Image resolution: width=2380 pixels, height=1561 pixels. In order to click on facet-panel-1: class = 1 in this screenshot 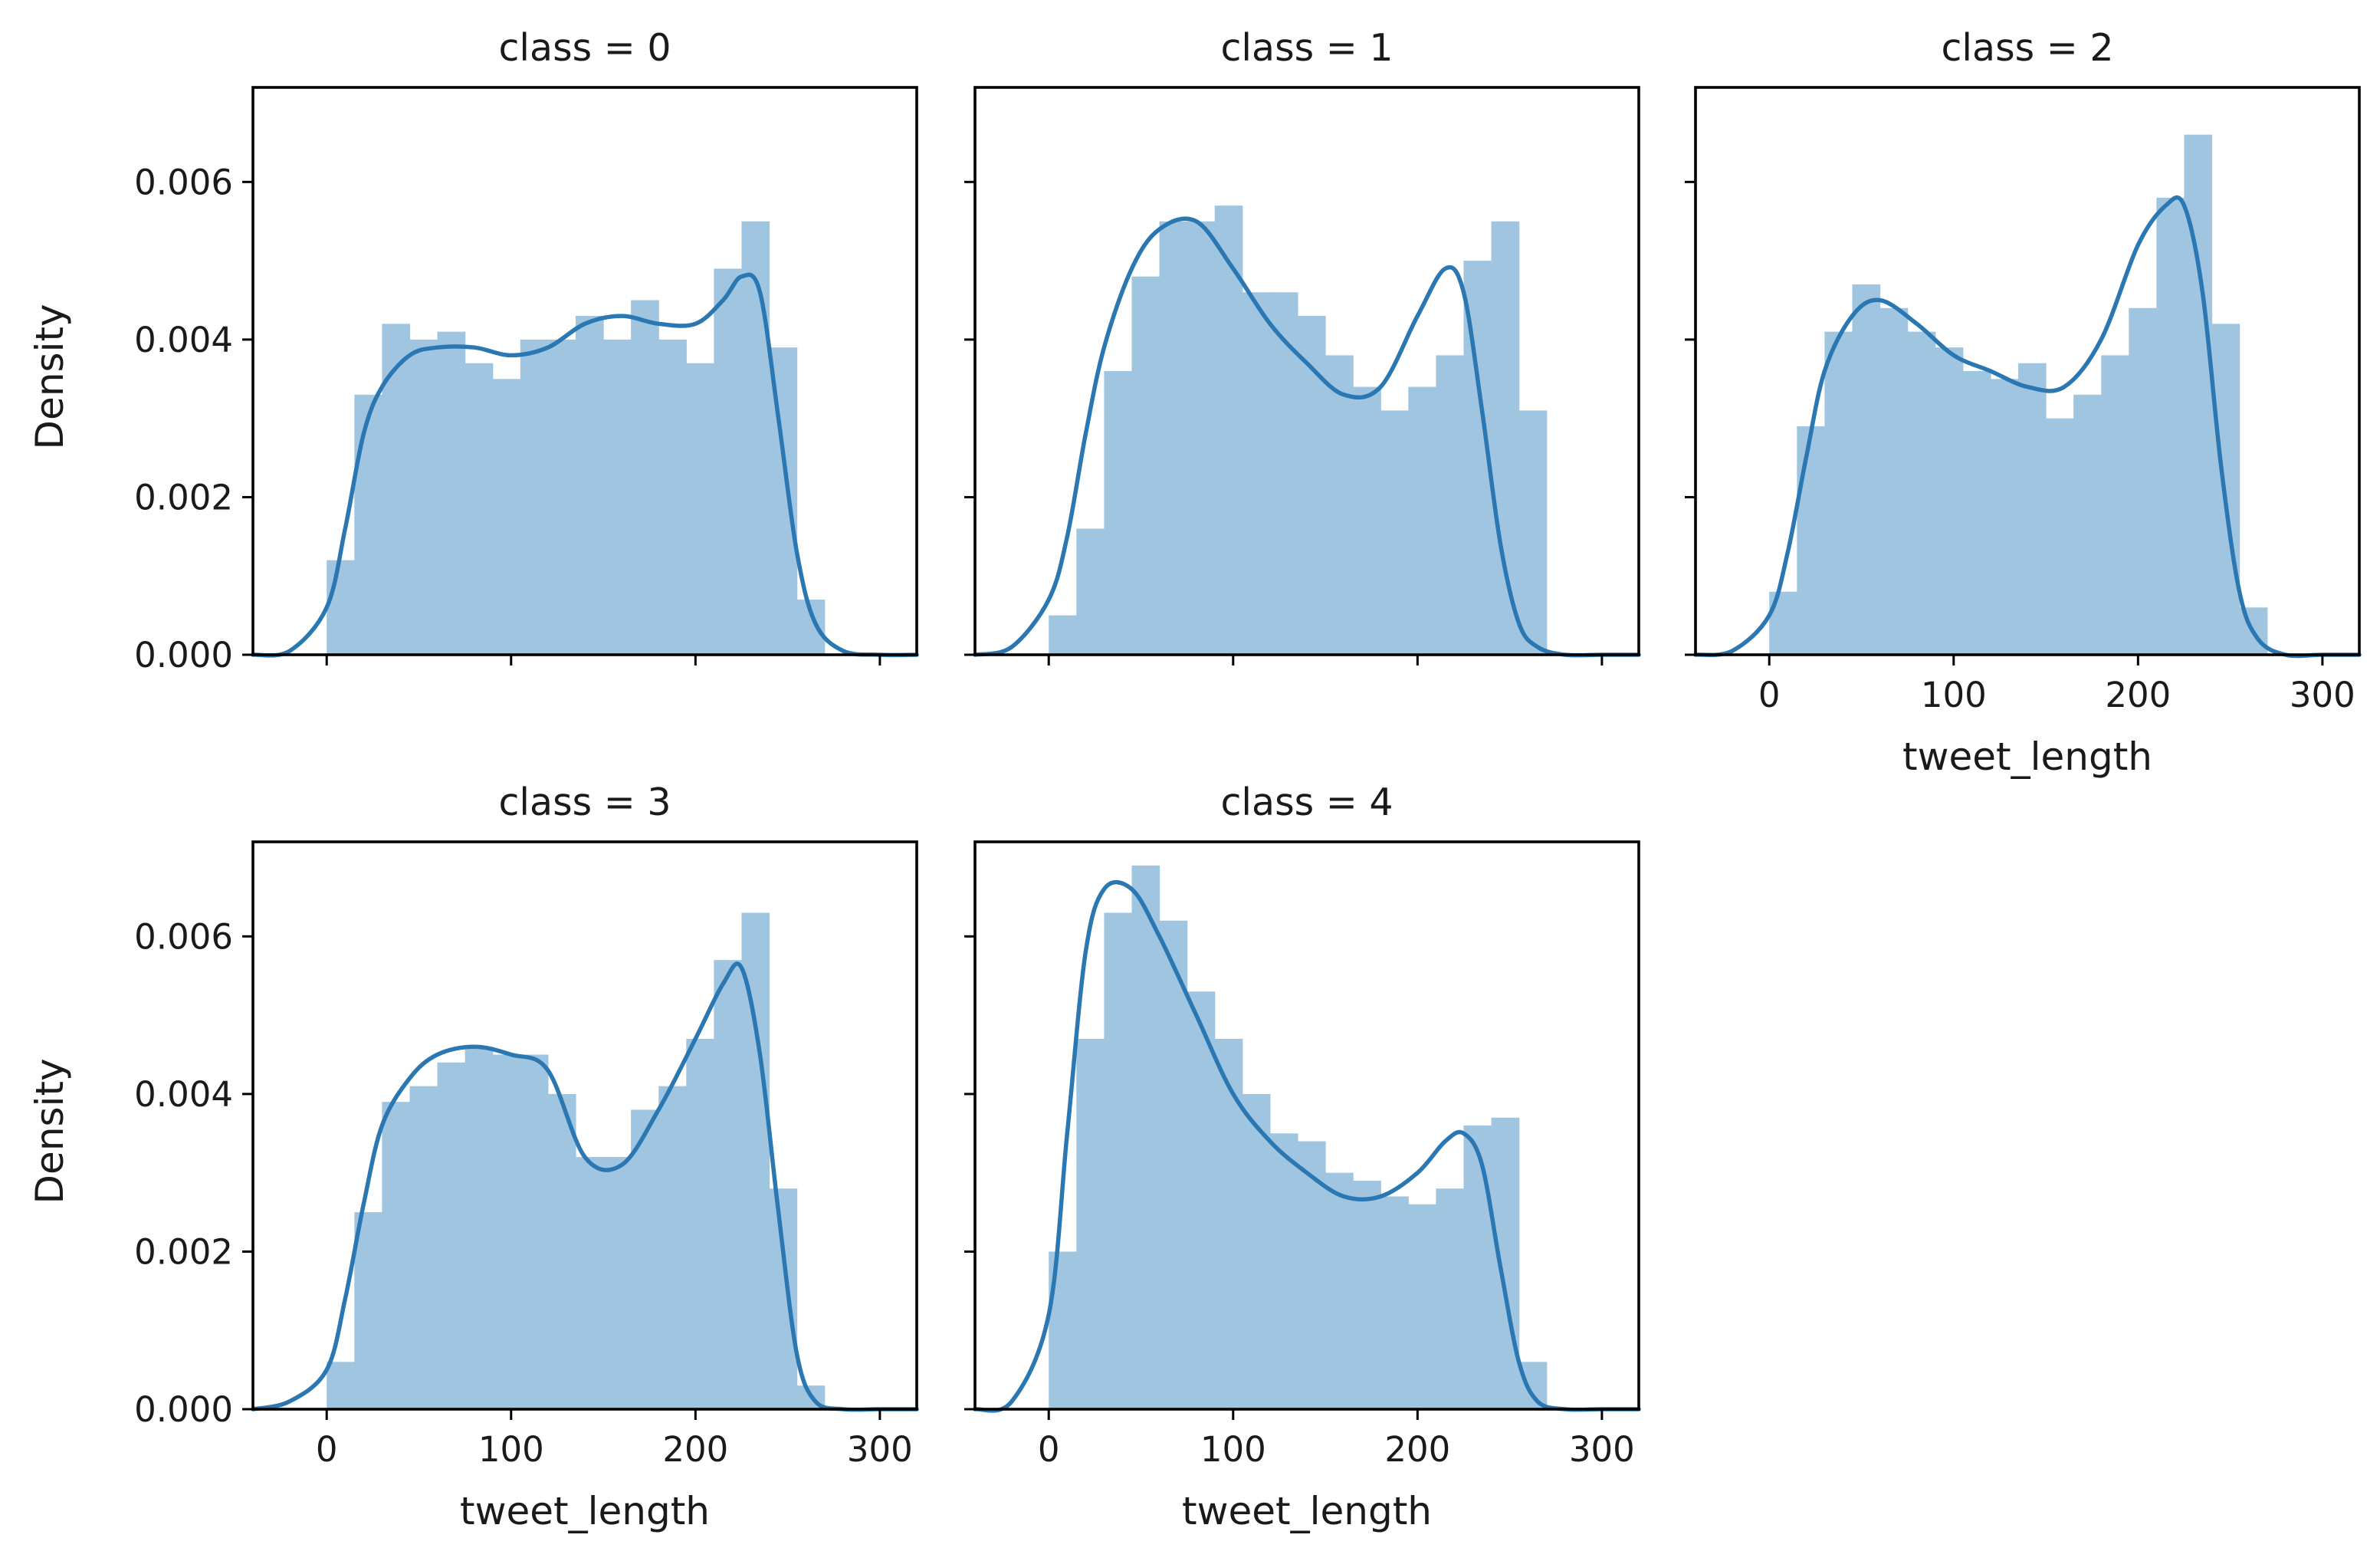, I will do `click(1302, 345)`.